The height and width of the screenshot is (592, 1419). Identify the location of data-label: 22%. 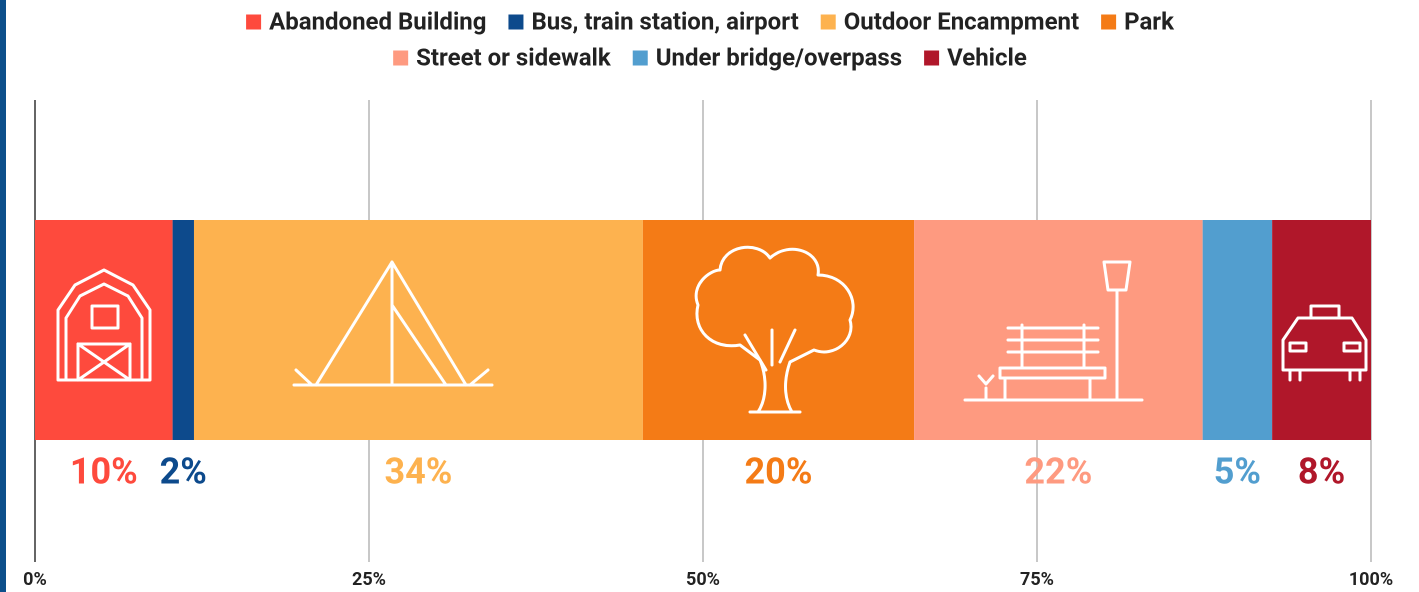
(1058, 472).